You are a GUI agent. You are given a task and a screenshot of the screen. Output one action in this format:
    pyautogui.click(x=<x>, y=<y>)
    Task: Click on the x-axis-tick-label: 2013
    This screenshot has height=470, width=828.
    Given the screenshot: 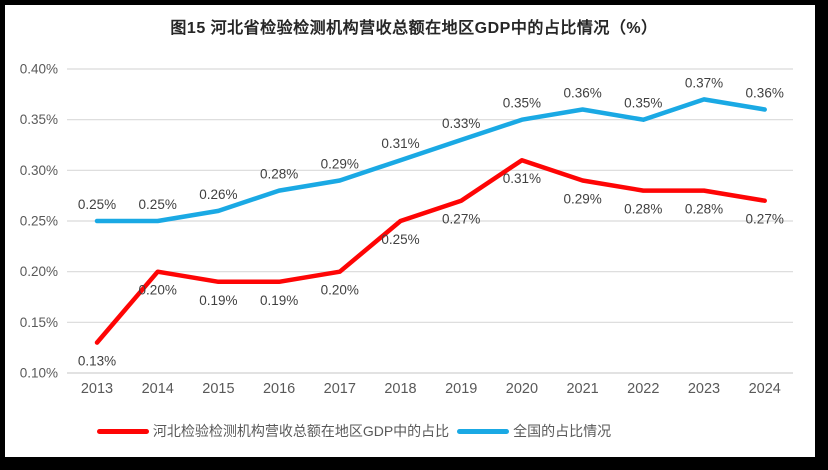 What is the action you would take?
    pyautogui.click(x=97, y=389)
    